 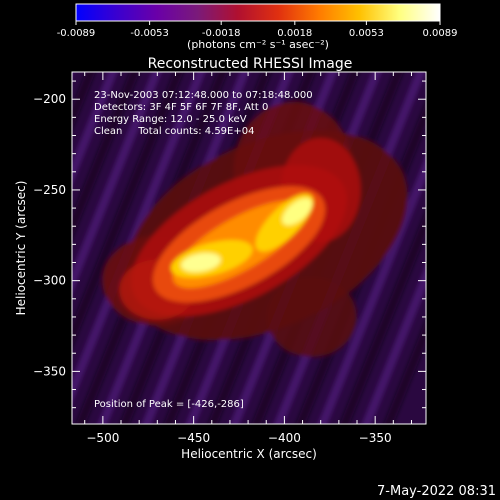 I want to click on emission-core-east, so click(x=297, y=212).